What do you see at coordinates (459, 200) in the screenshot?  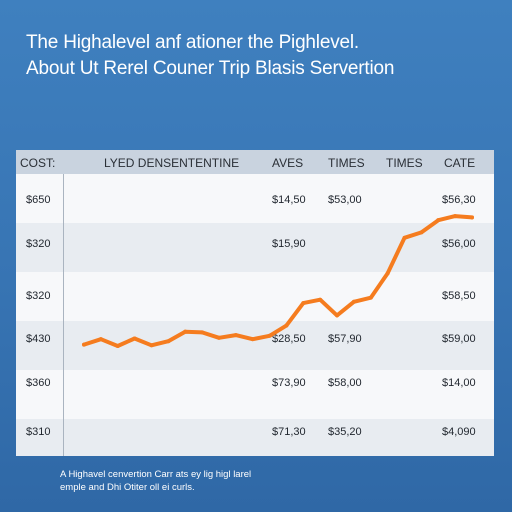 I see `cate-cell: $56,30` at bounding box center [459, 200].